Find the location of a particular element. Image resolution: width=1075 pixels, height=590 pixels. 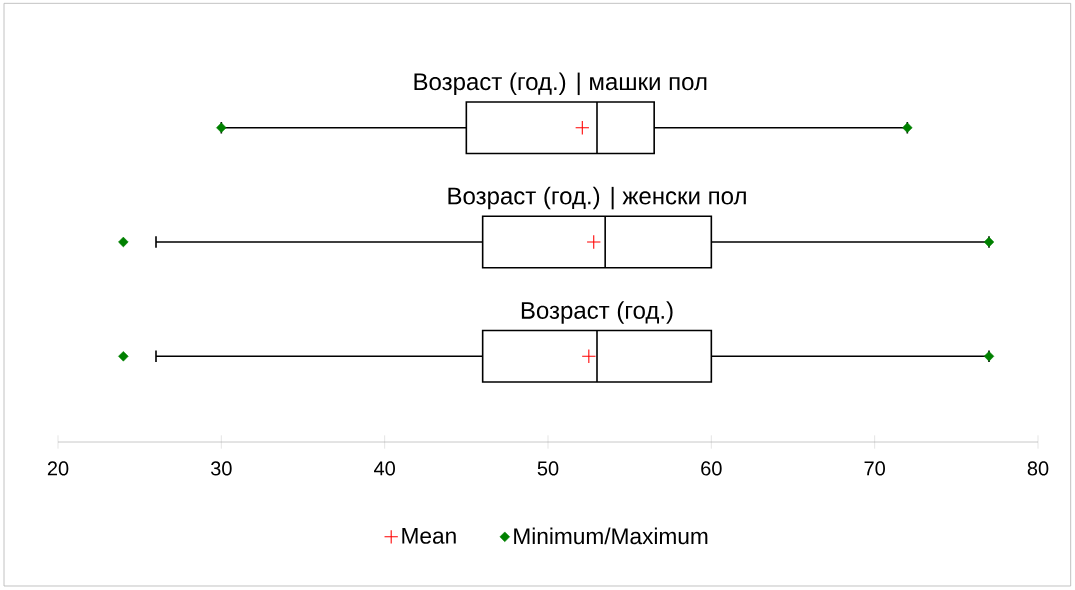

legend-label: Minimum/Maximum is located at coordinates (611, 536).